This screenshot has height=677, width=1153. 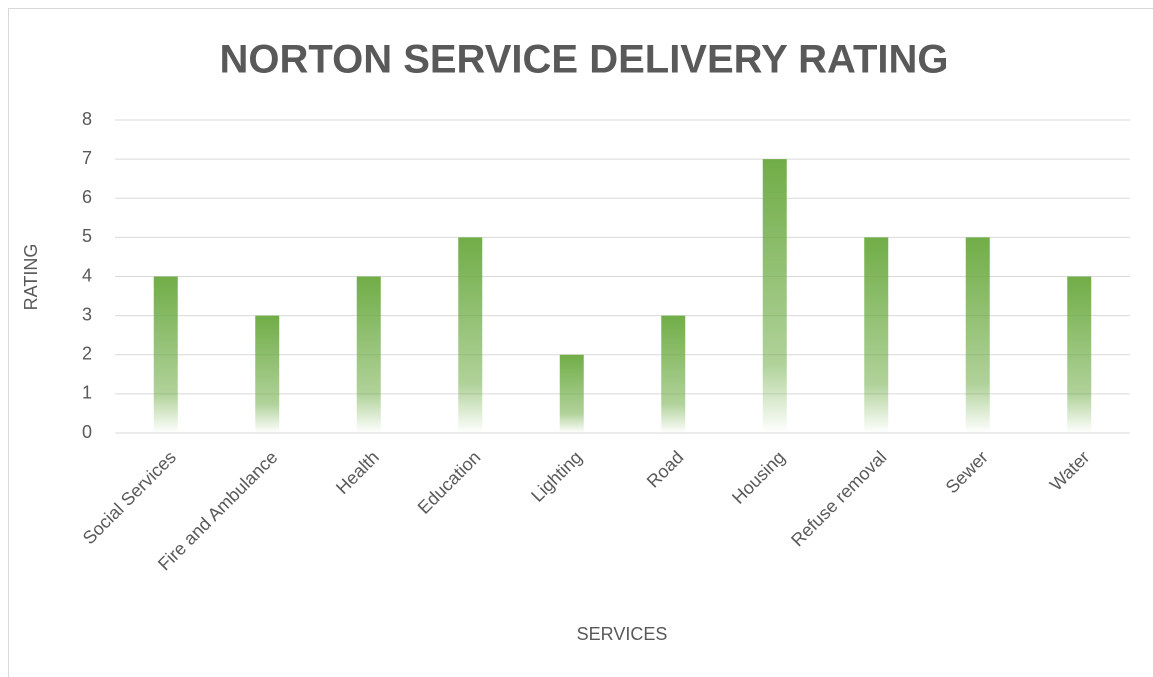 I want to click on x-axis-label: SERVICES, so click(x=622, y=634).